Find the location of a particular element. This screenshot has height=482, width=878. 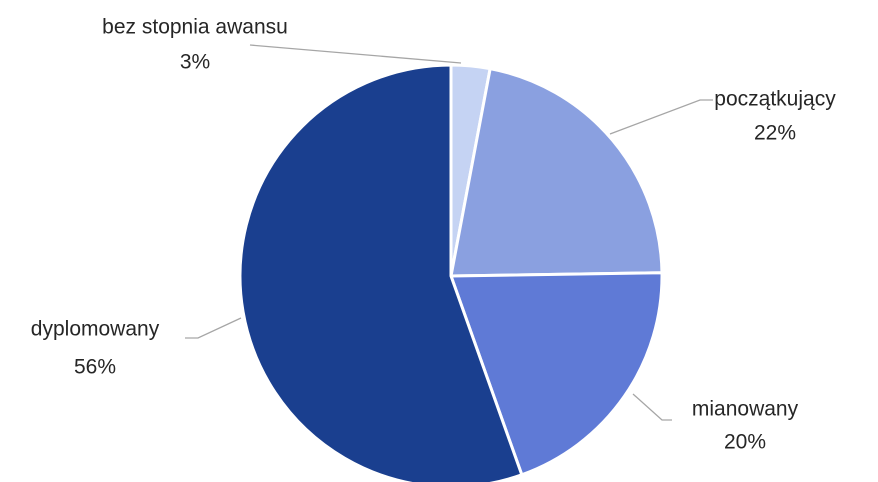

slice-value-label: 22% is located at coordinates (775, 133).